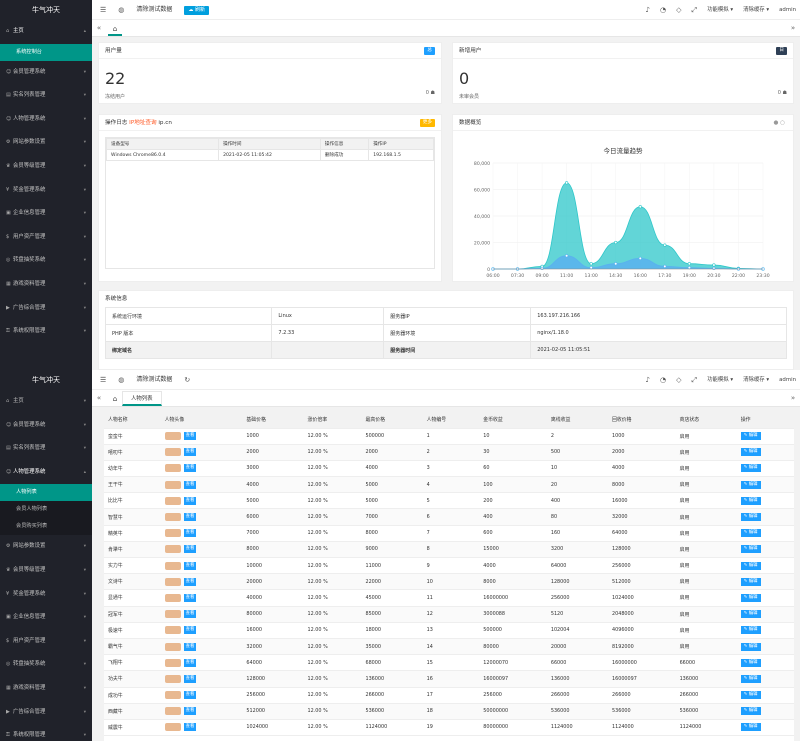 Image resolution: width=800 pixels, height=741 pixels. I want to click on sidebar-item: ☺ 人物管理系统 ▾, so click(46, 120).